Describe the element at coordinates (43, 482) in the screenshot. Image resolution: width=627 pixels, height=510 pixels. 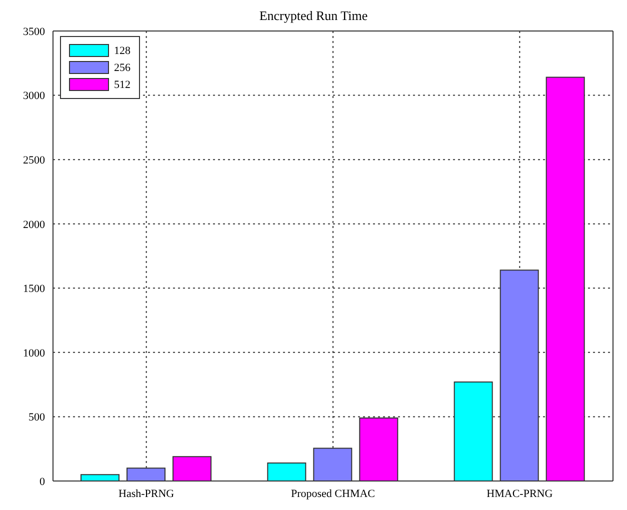
I see `y-tick-label: 0` at that location.